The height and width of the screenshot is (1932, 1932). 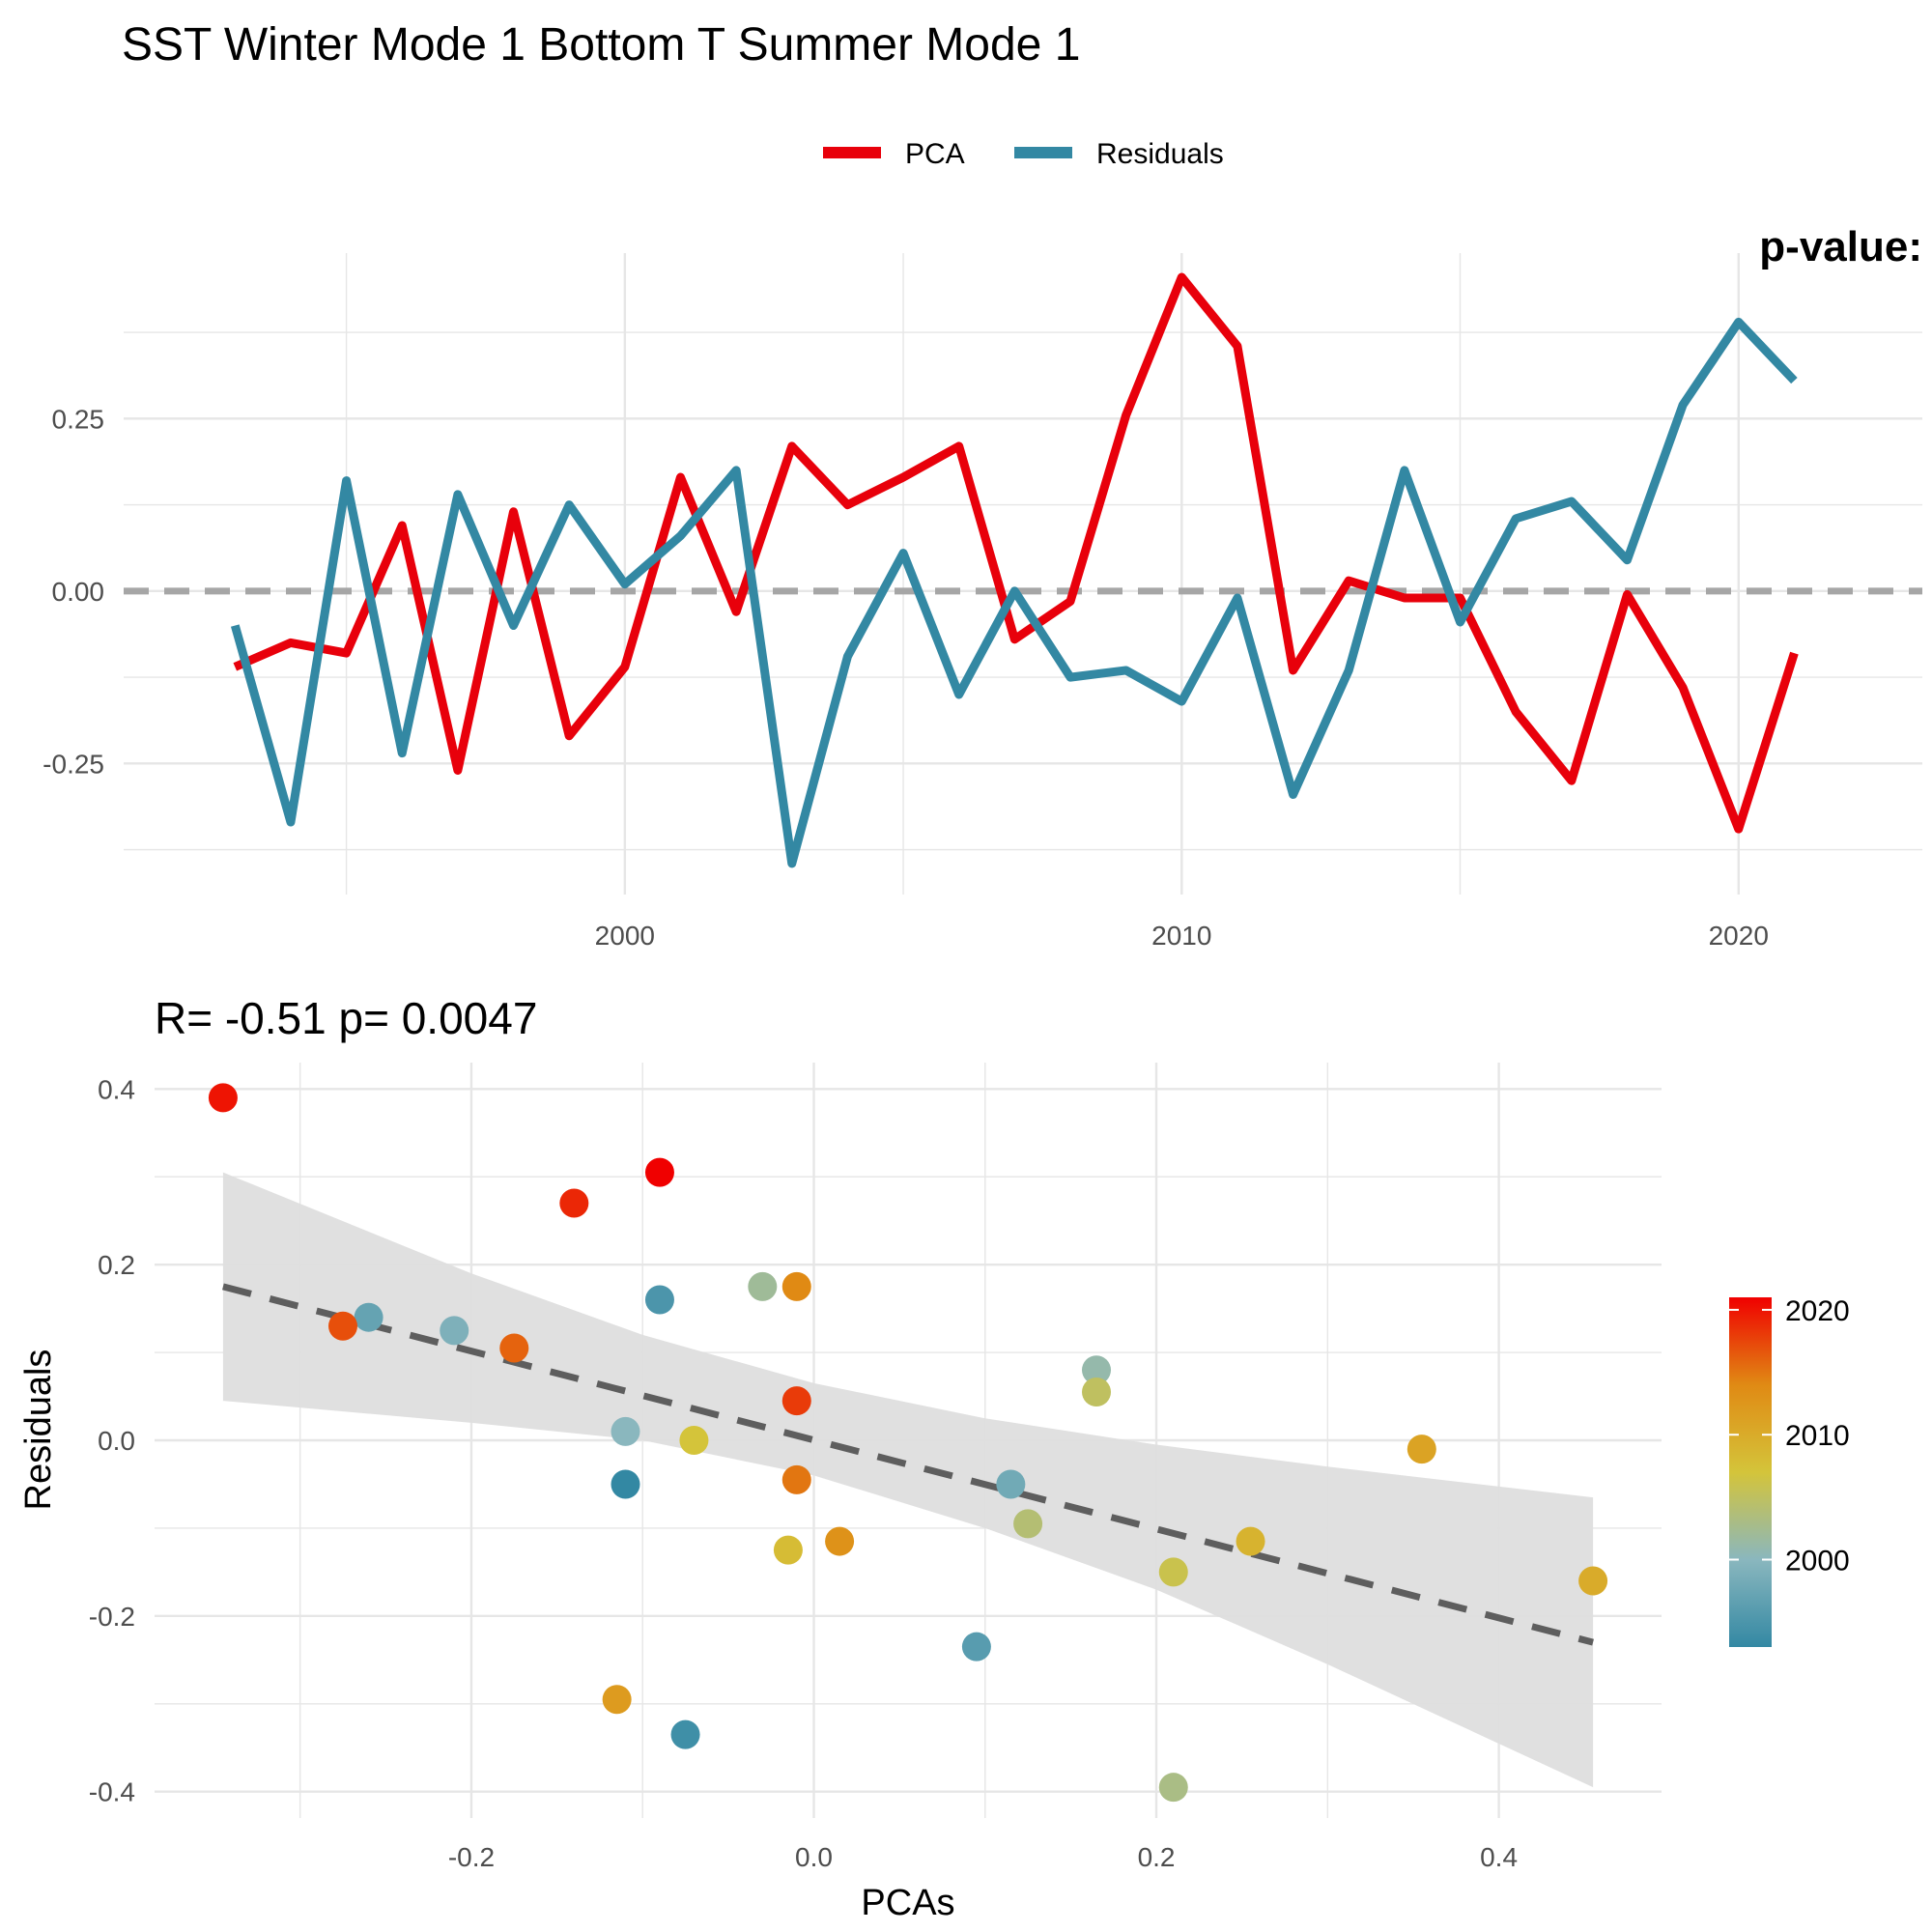 What do you see at coordinates (112, 1792) in the screenshot?
I see `y-tick-label: -0.4` at bounding box center [112, 1792].